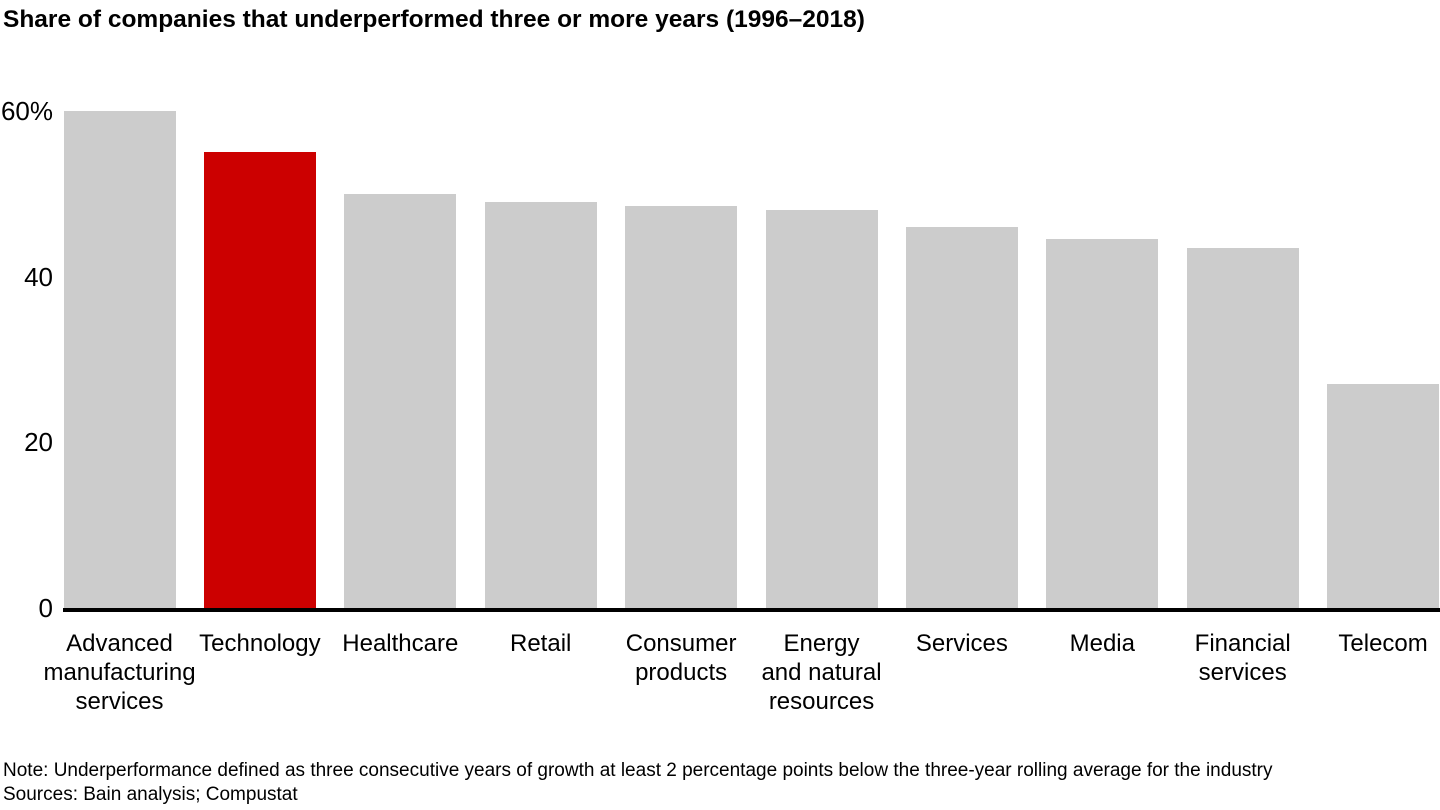 This screenshot has width=1440, height=810. What do you see at coordinates (821, 672) in the screenshot?
I see `x-tick-energy-and-natural-resources: Energy and natural resources` at bounding box center [821, 672].